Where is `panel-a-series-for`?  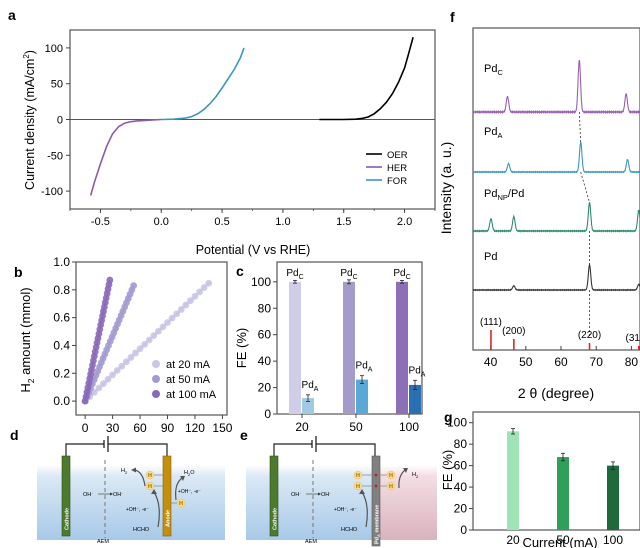
panel-a-series-for is located at coordinates (203, 84).